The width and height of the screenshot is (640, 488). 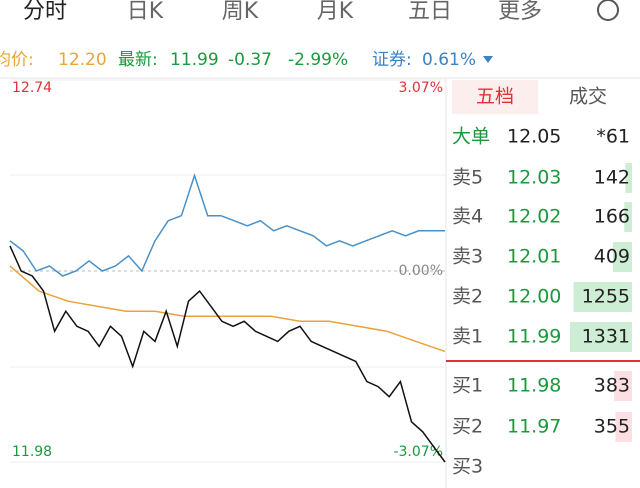 I want to click on row-volume: 409, so click(x=612, y=257).